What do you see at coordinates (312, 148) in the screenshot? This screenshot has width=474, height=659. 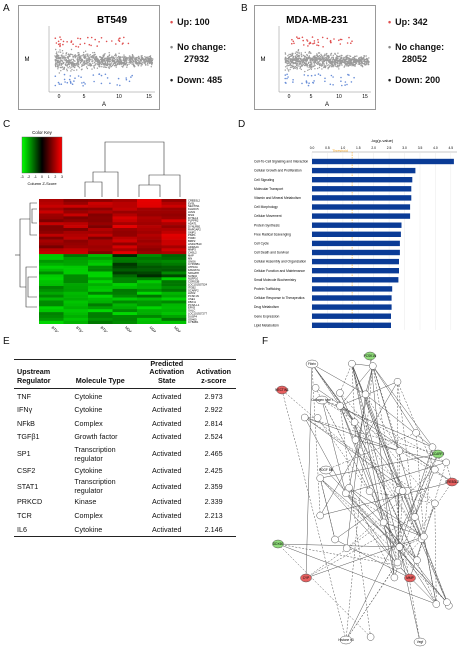 I see `pathway-xtick: 0.0` at bounding box center [312, 148].